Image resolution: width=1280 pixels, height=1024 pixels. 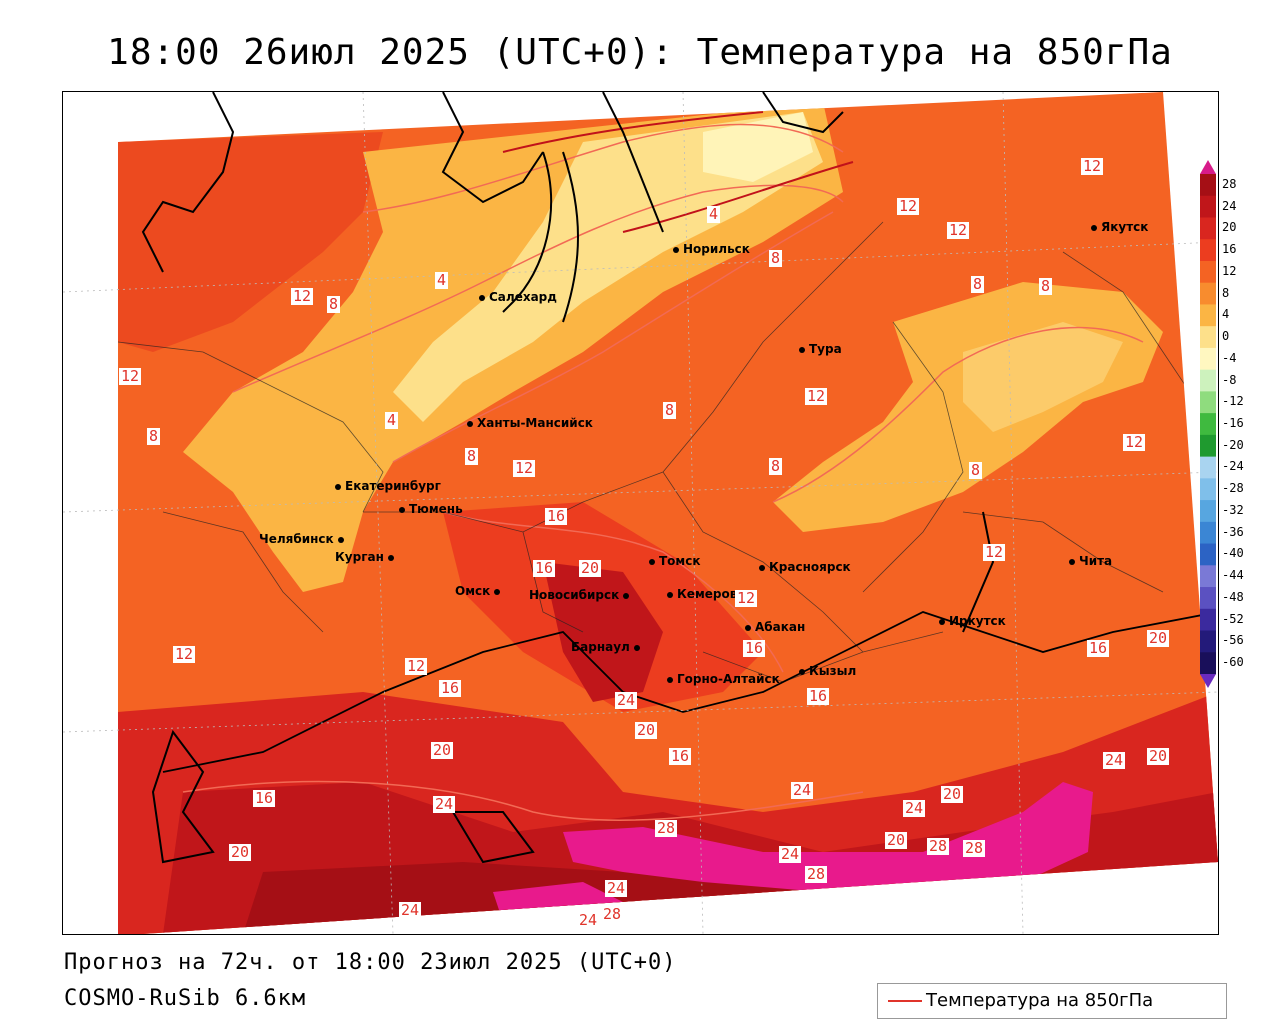 I want to click on scale-label: -28, so click(x=1233, y=488).